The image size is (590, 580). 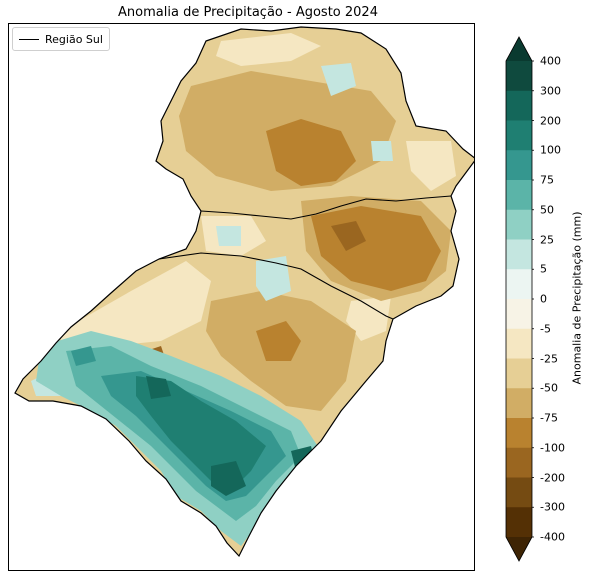 I want to click on colorbar-tick-label: -75, so click(x=549, y=418).